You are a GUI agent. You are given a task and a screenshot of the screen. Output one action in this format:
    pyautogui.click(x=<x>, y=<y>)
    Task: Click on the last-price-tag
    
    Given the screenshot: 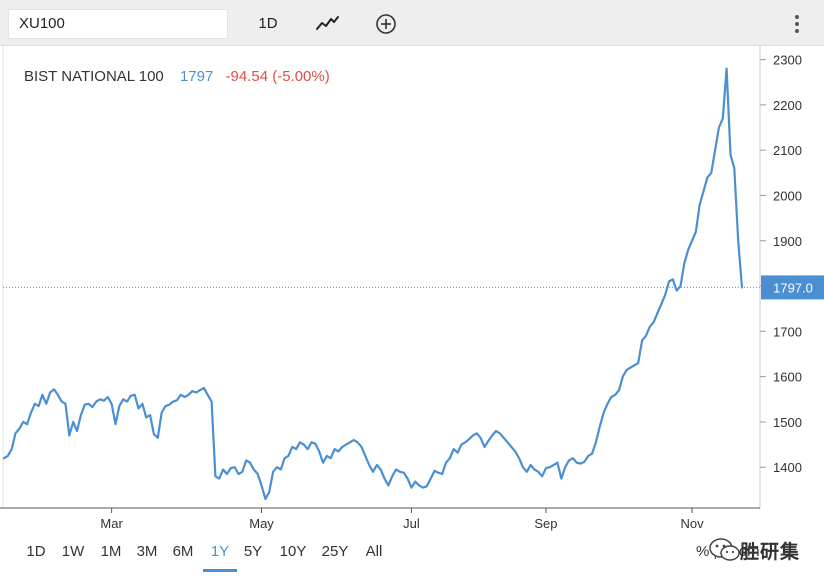 What is the action you would take?
    pyautogui.click(x=792, y=287)
    